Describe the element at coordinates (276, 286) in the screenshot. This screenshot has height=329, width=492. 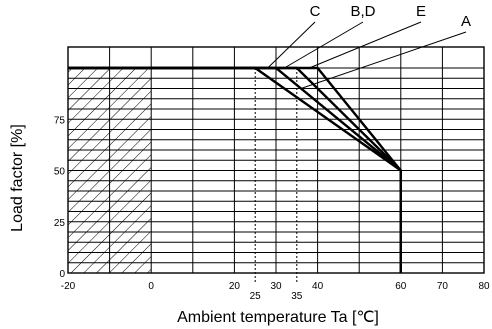
I see `x-tick-label: 30` at that location.